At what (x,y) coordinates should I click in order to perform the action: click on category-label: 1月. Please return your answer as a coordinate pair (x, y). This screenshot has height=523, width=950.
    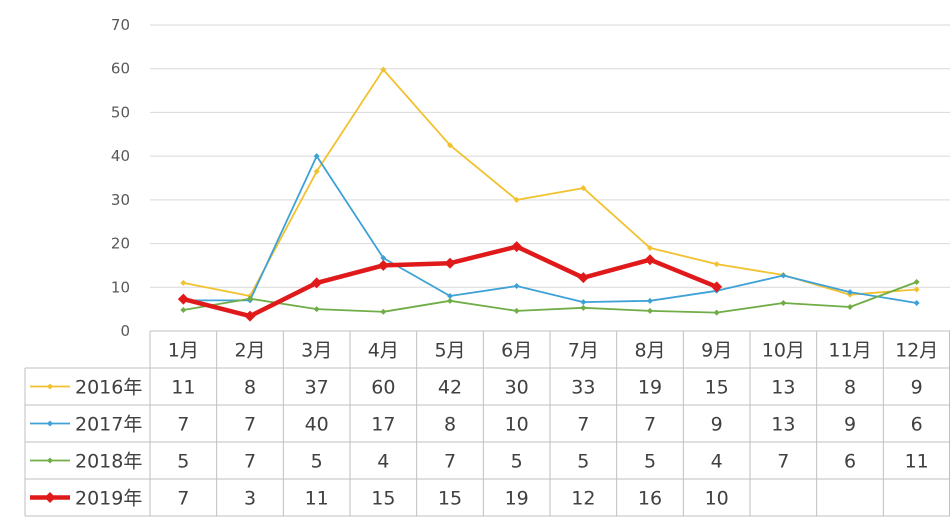
    Looking at the image, I should click on (183, 351).